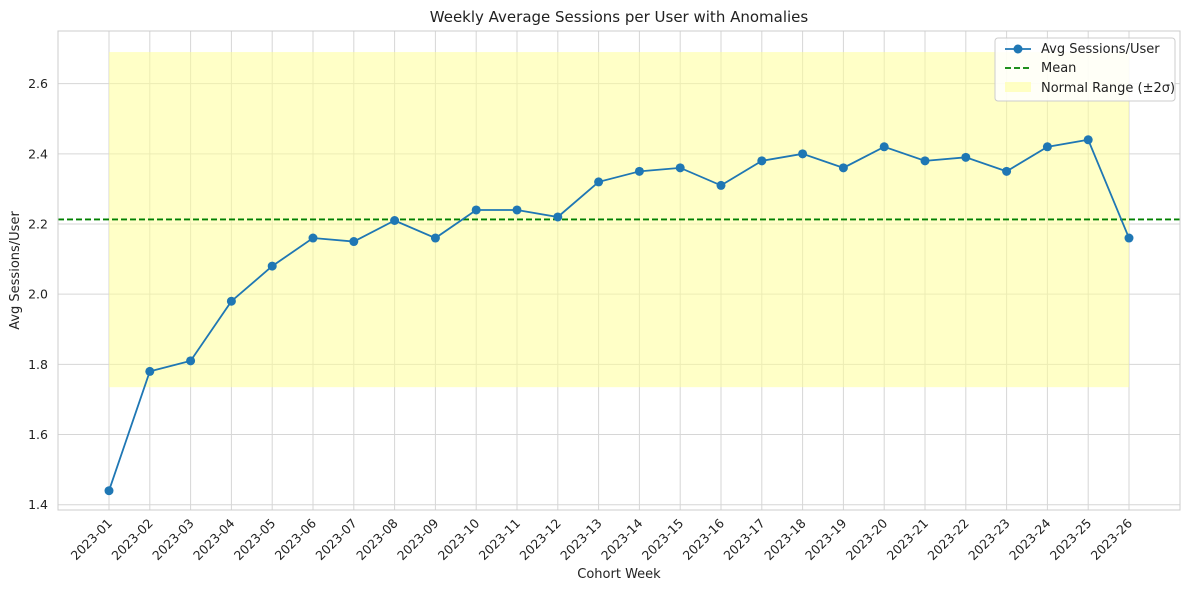 Image resolution: width=1189 pixels, height=590 pixels. I want to click on x-tick-label: 2023-15, so click(663, 540).